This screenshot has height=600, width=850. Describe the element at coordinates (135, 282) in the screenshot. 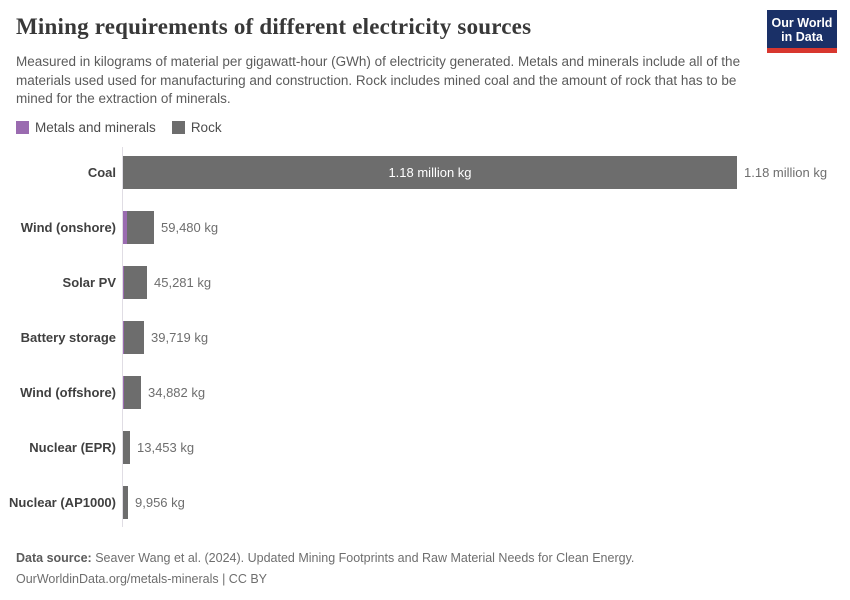

I see `bar-solar-pv` at that location.